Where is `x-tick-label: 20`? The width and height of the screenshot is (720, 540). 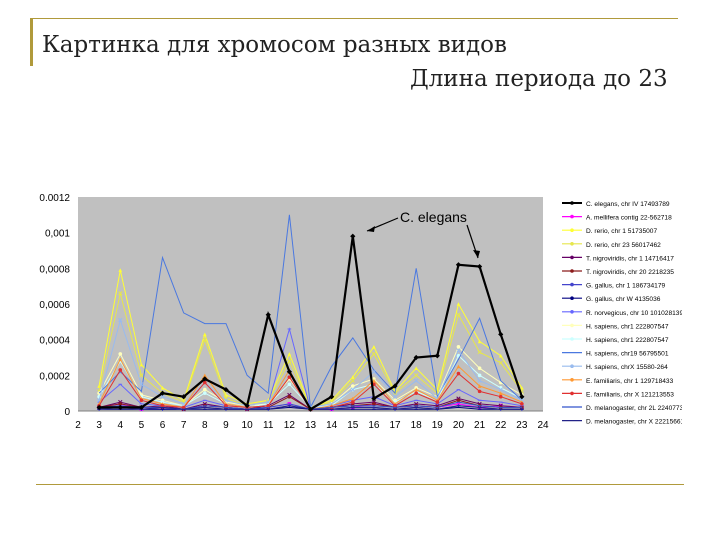
x-tick-label: 20 is located at coordinates (459, 425).